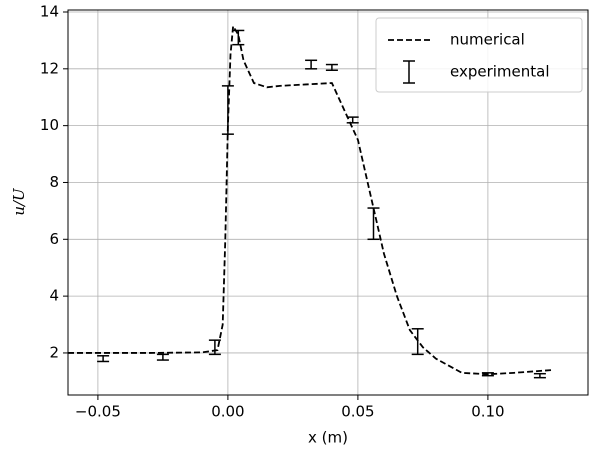  Describe the element at coordinates (227, 412) in the screenshot. I see `x-tick-label: 0.00` at that location.